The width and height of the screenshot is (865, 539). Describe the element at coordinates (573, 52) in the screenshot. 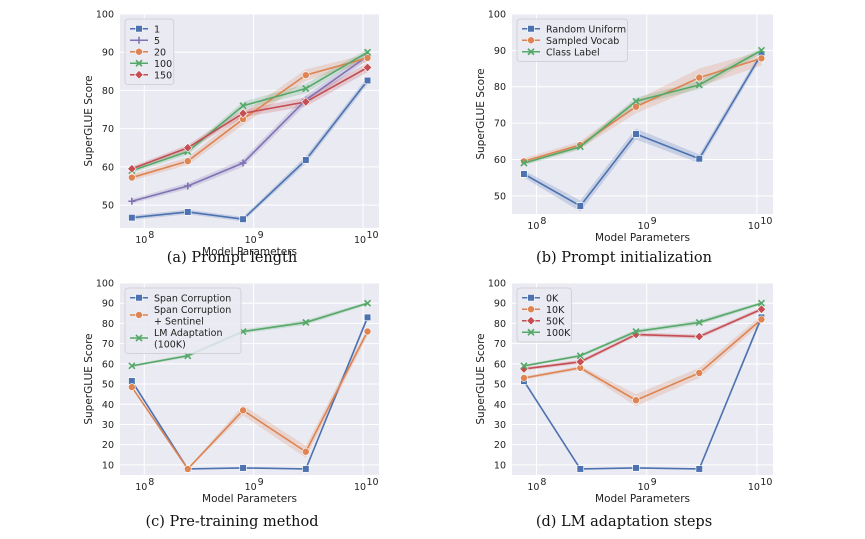

I see `legend-label: Class Label` at that location.